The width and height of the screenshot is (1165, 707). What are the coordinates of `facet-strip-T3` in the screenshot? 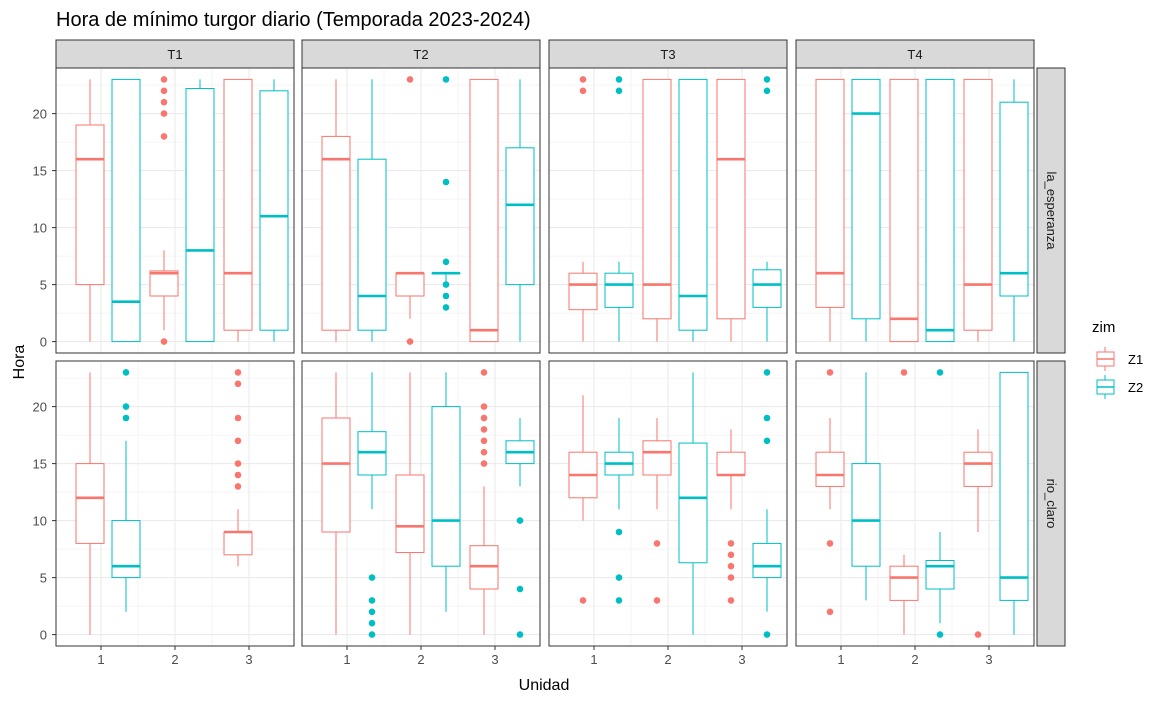 It's located at (668, 54).